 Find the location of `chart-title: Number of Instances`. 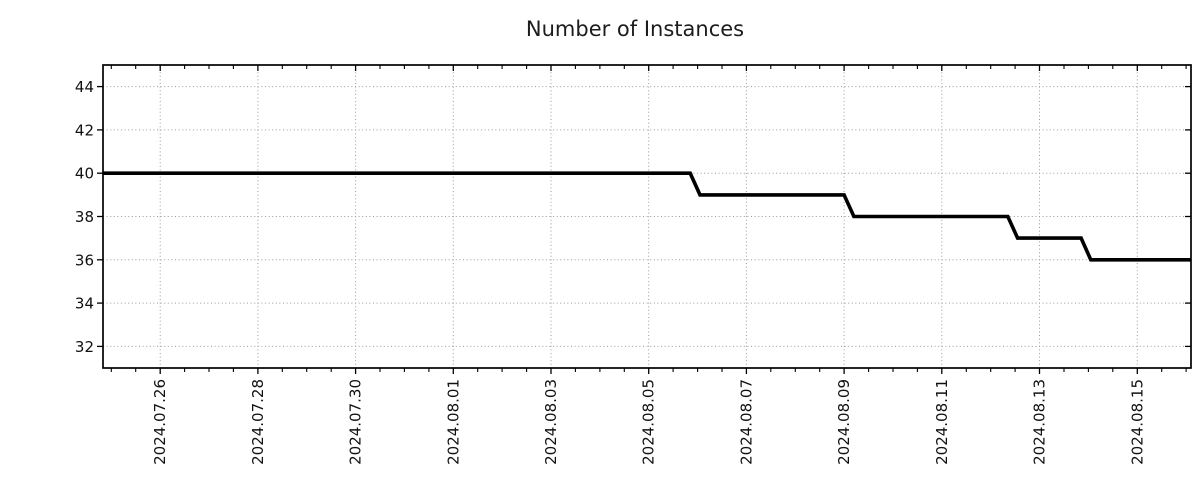

chart-title: Number of Instances is located at coordinates (635, 29).